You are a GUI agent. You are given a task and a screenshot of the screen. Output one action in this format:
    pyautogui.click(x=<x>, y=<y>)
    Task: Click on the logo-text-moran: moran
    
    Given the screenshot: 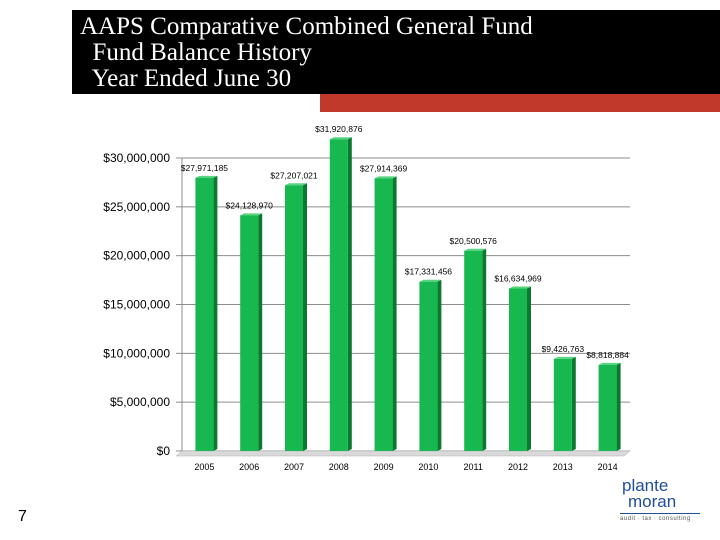 What is the action you would take?
    pyautogui.click(x=652, y=501)
    